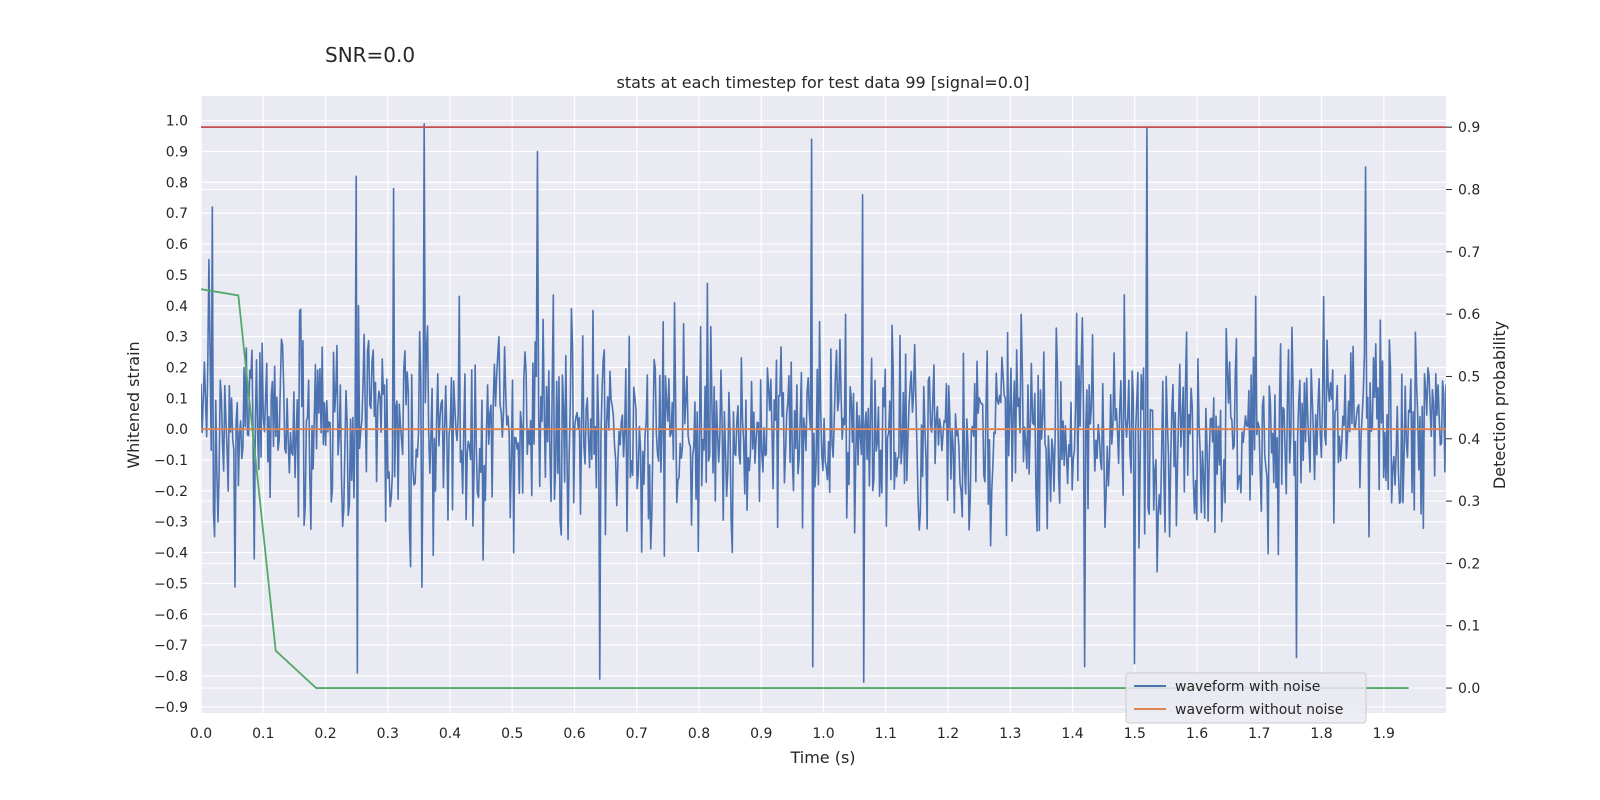 This screenshot has height=800, width=1600. Describe the element at coordinates (948, 734) in the screenshot. I see `x-tick-label: 1.2` at that location.